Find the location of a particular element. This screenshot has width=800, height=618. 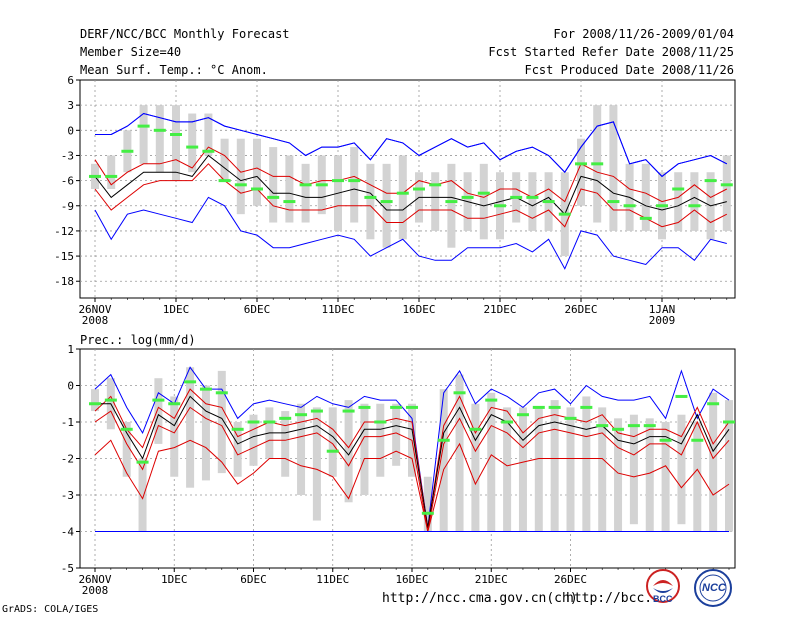

x-tick-label: 26DEC is located at coordinates (570, 579).